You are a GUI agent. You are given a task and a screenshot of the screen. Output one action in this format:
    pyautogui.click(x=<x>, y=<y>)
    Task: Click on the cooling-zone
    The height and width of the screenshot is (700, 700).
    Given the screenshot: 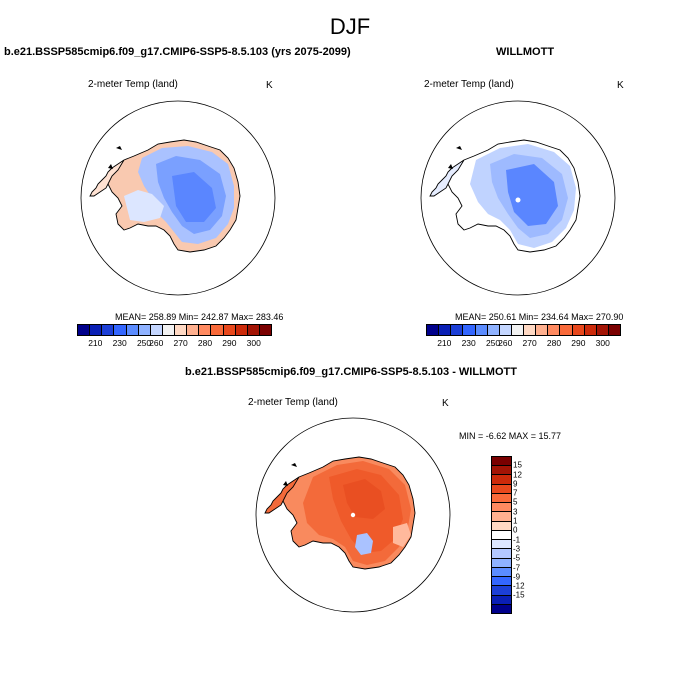 What is the action you would take?
    pyautogui.click(x=364, y=544)
    